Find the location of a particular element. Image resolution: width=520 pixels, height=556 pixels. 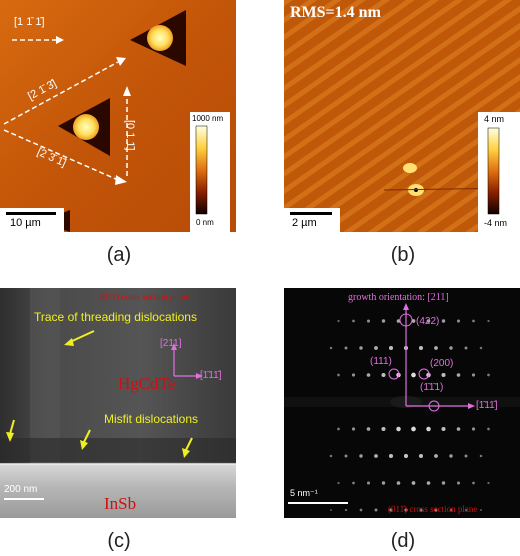

colorbar-b is located at coordinates (493, 171).